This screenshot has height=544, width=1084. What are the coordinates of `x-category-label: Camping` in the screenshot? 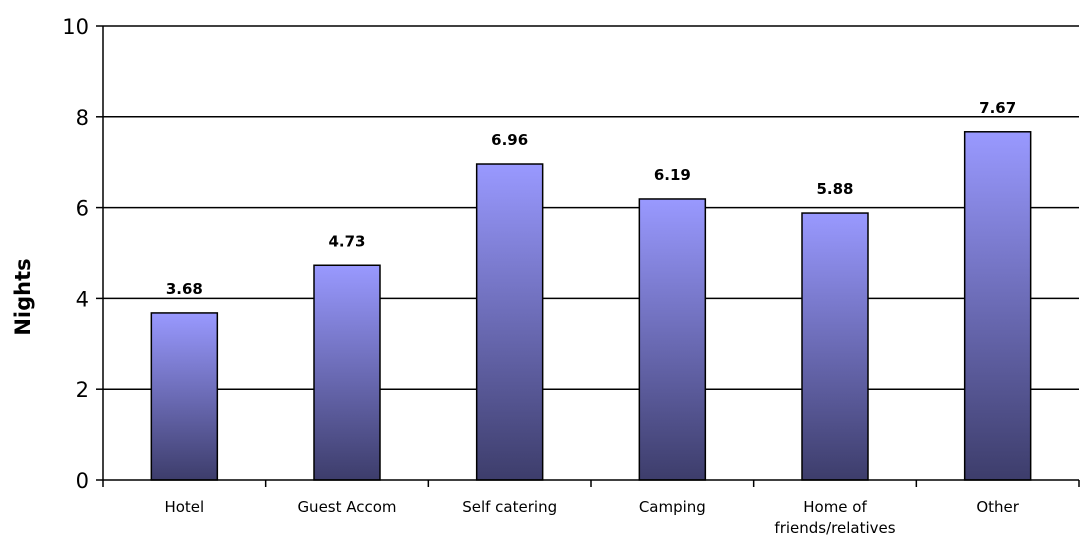 It's located at (672, 507).